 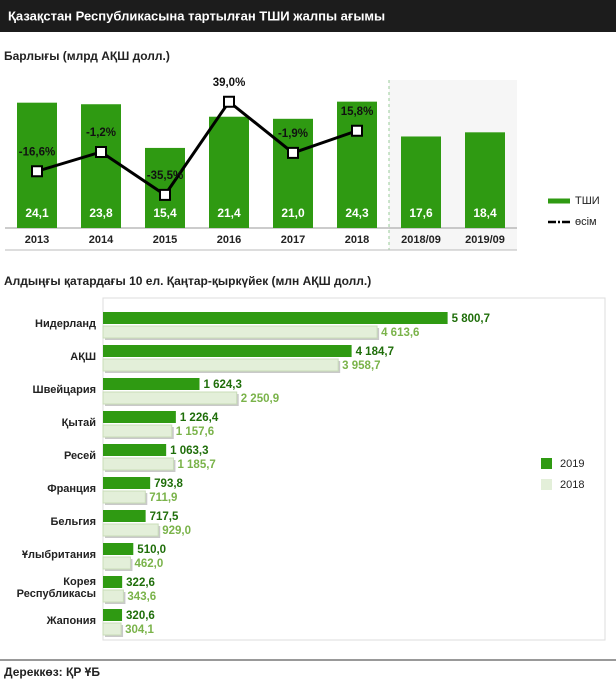 I want to click on y-tick-label: Бельгия, so click(x=73, y=522).